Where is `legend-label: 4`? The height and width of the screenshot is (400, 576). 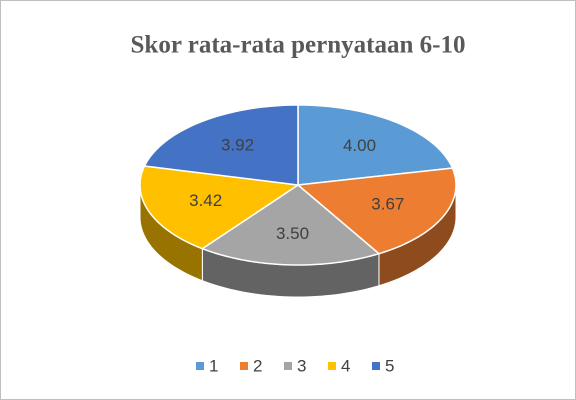
legend-label: 4 is located at coordinates (345, 365).